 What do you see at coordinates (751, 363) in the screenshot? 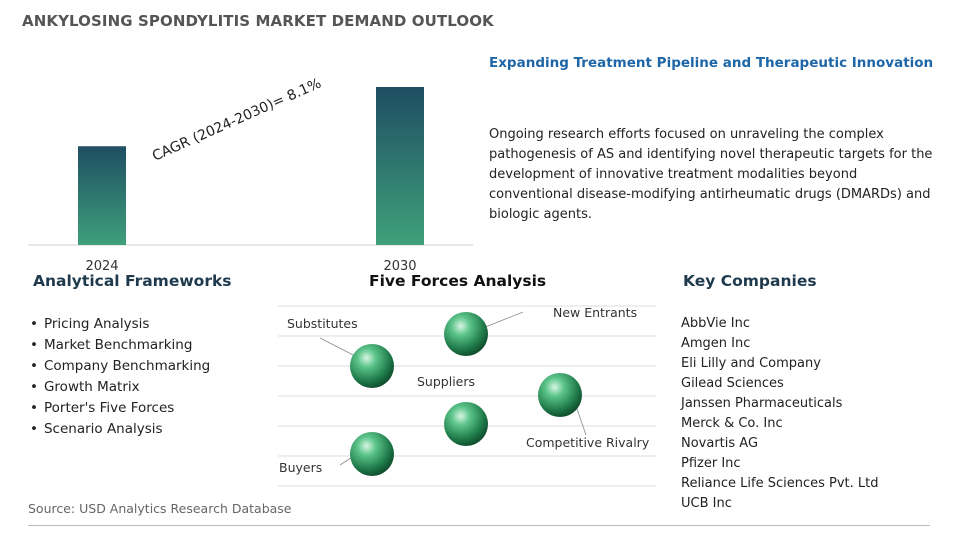
I see `list-item: Eli Lilly and Company` at bounding box center [751, 363].